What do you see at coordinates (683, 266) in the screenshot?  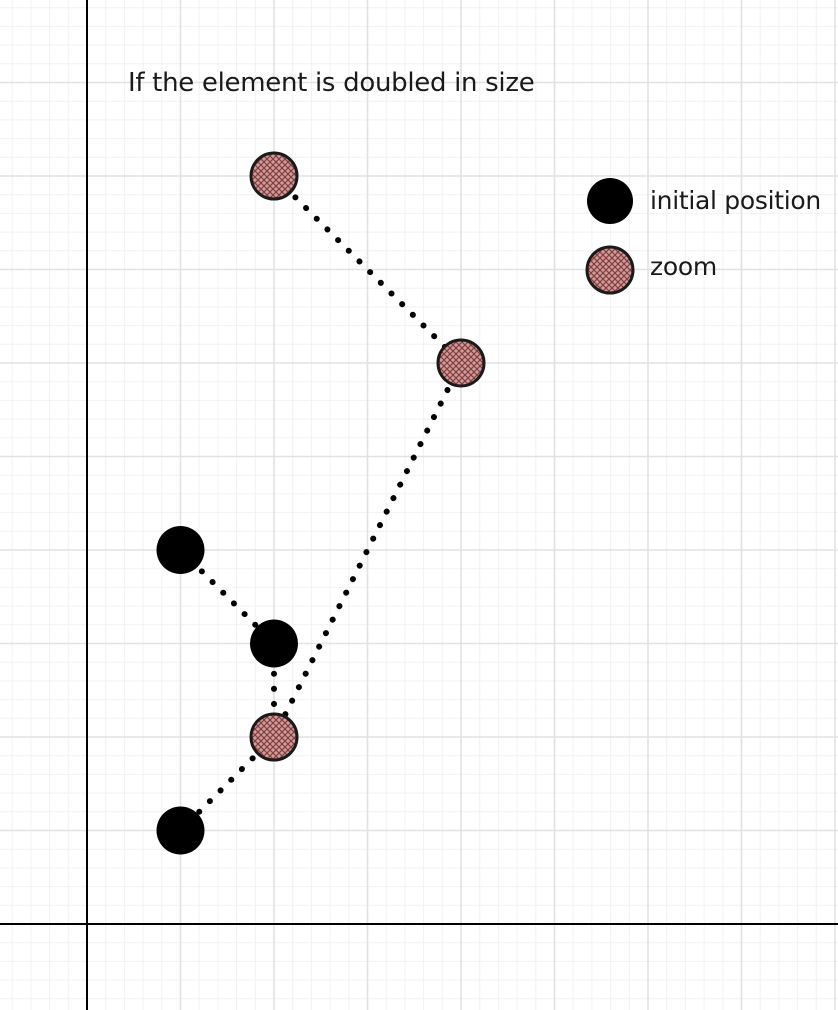 I see `legend-zoom-label: zoom` at bounding box center [683, 266].